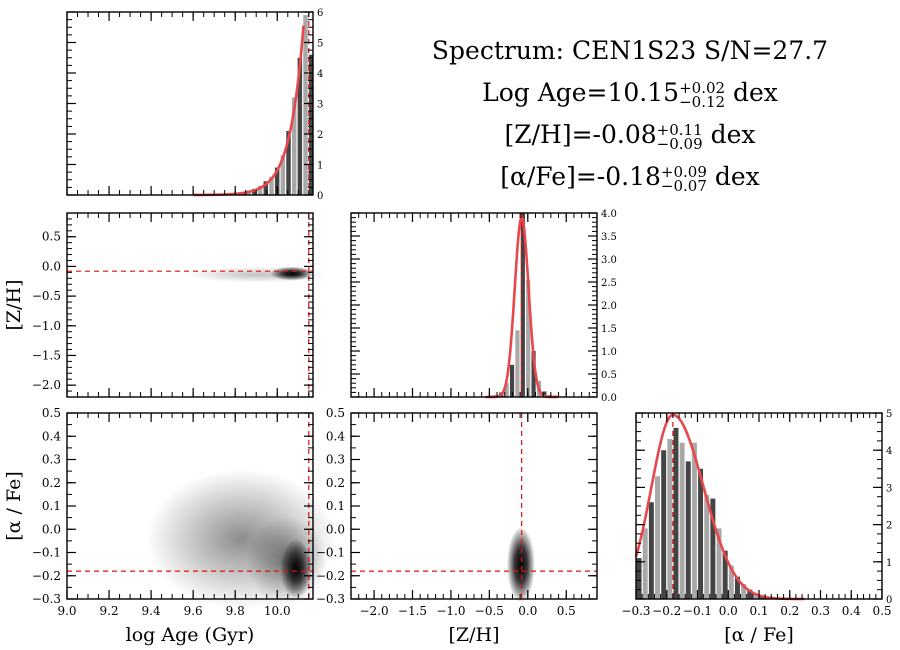 The width and height of the screenshot is (900, 650). I want to click on afe-errors: +0.09 −0.07, so click(683, 177).